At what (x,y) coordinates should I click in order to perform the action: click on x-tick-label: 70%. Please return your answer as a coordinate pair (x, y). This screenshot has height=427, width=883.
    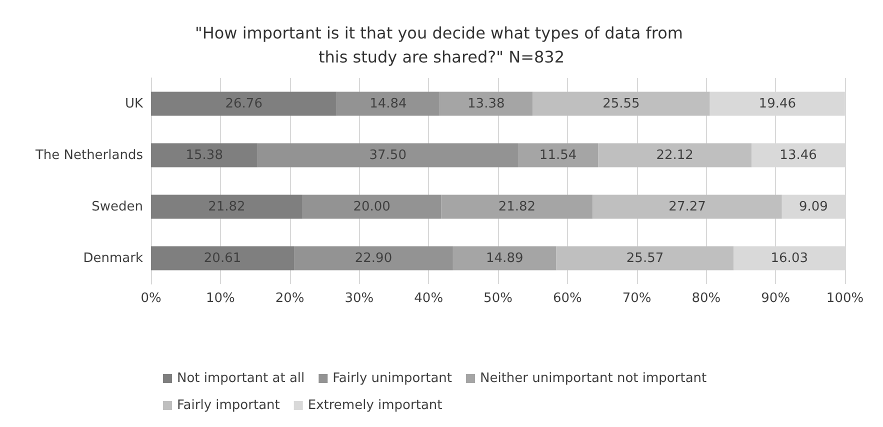
    Looking at the image, I should click on (637, 298).